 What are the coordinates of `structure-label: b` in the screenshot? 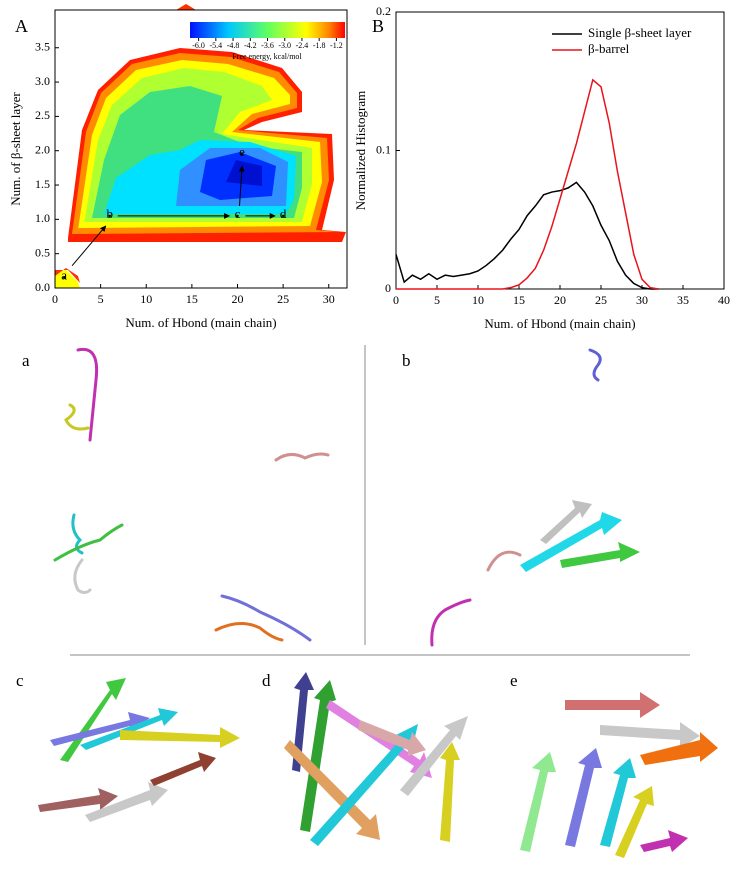 It's located at (406, 360).